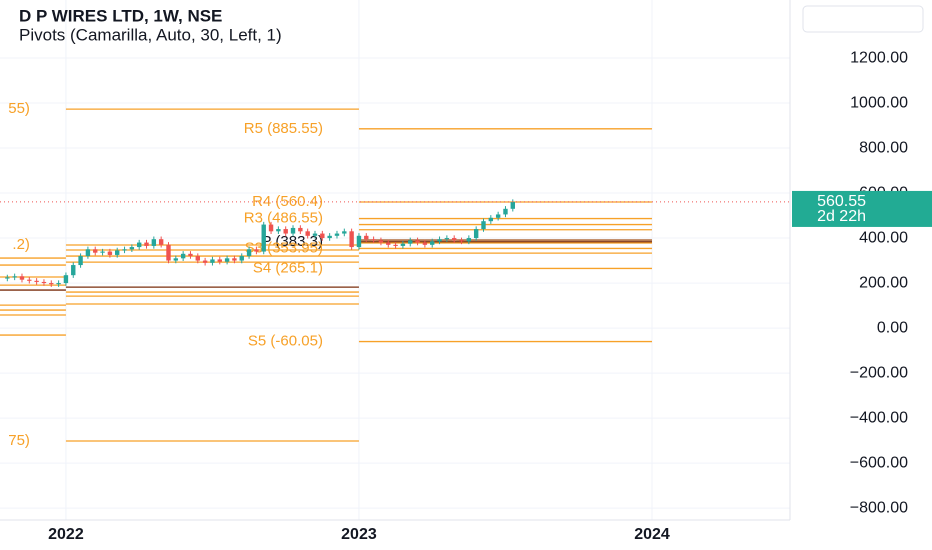 This screenshot has height=550, width=932. I want to click on pivot-label: R4 (560.4), so click(287, 201).